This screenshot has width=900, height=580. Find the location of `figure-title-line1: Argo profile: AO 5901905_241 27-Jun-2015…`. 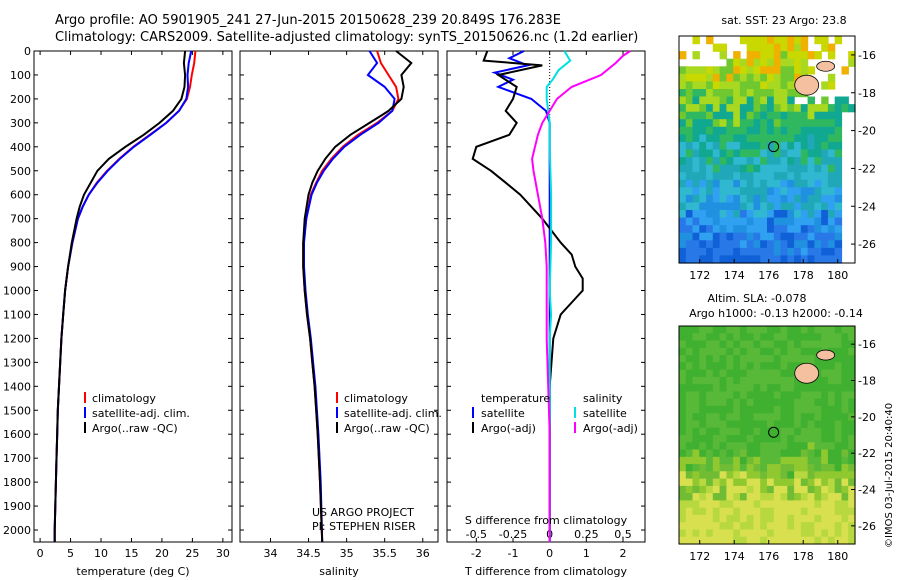

figure-title-line1: Argo profile: AO 5901905_241 27-Jun-2015… is located at coordinates (308, 20).